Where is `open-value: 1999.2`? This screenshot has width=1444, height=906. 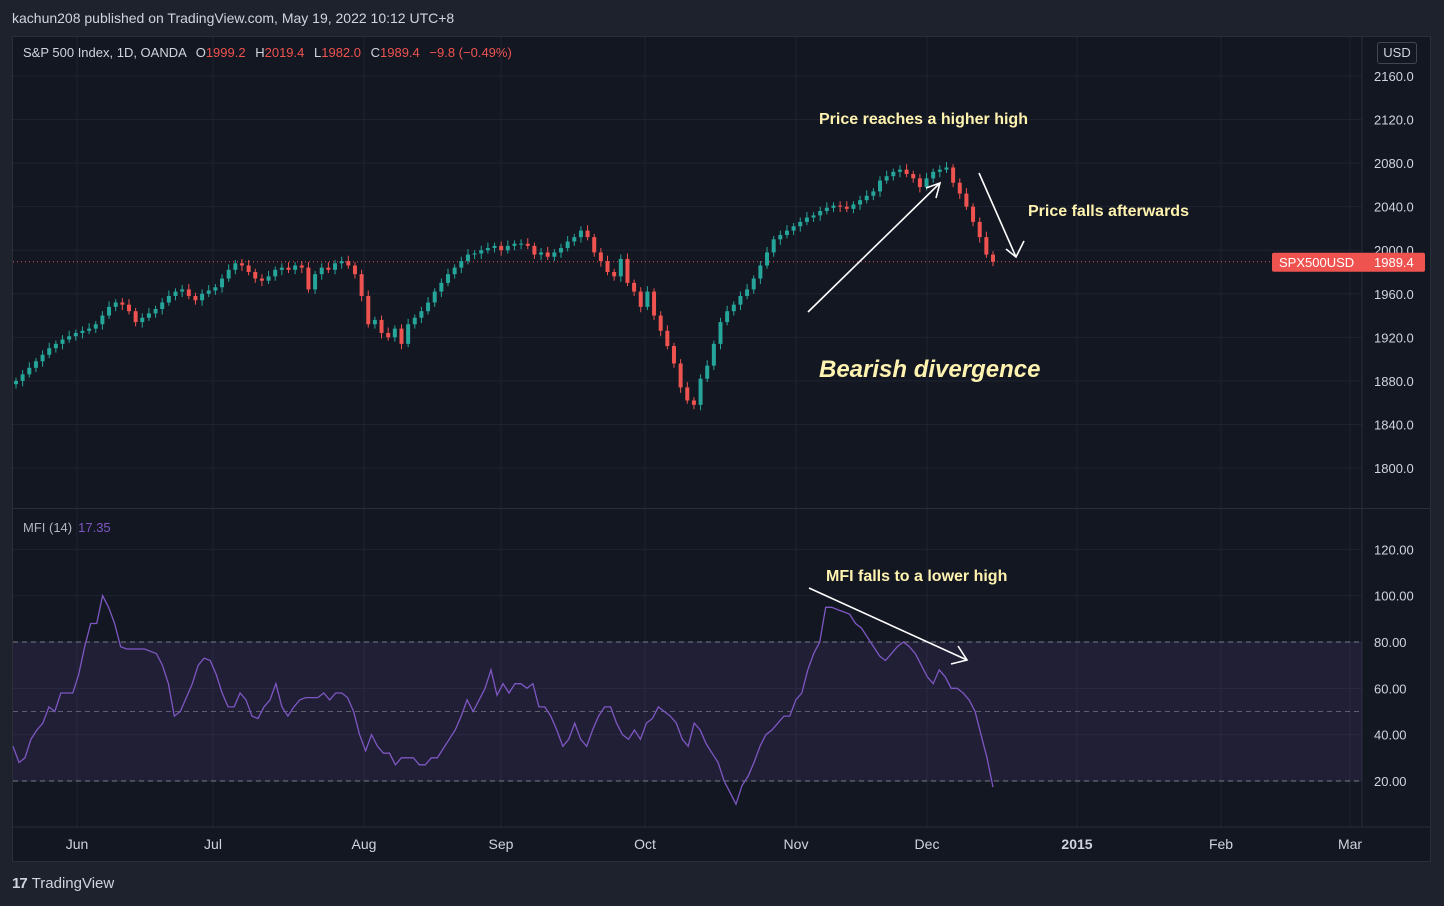 open-value: 1999.2 is located at coordinates (225, 52).